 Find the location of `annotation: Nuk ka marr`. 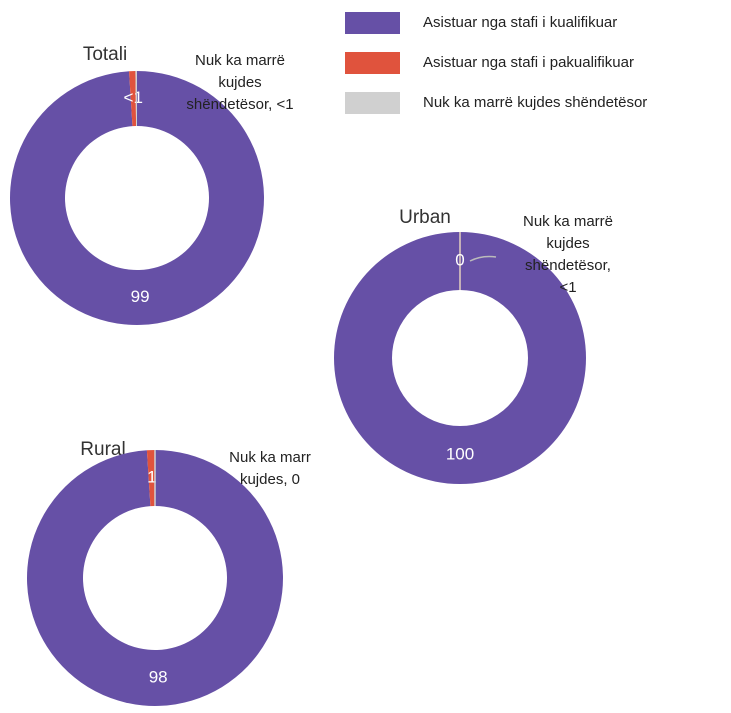

annotation: Nuk ka marr is located at coordinates (270, 457).